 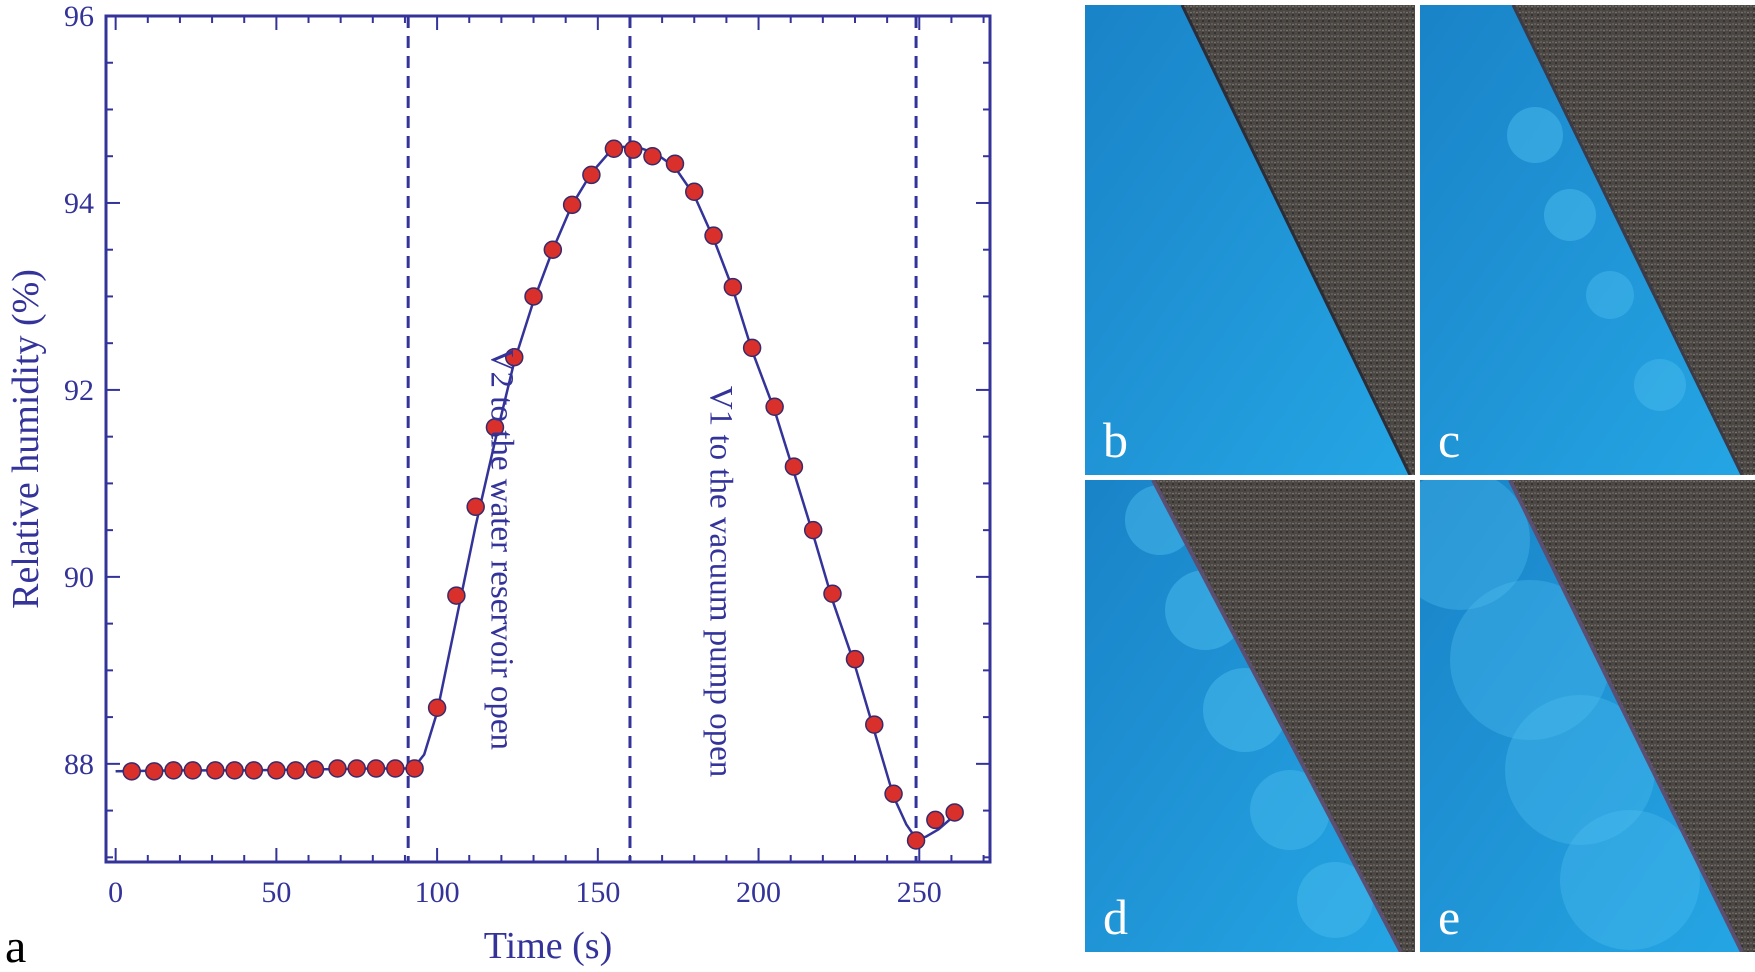 What do you see at coordinates (919, 892) in the screenshot?
I see `x-tick-label: 250` at bounding box center [919, 892].